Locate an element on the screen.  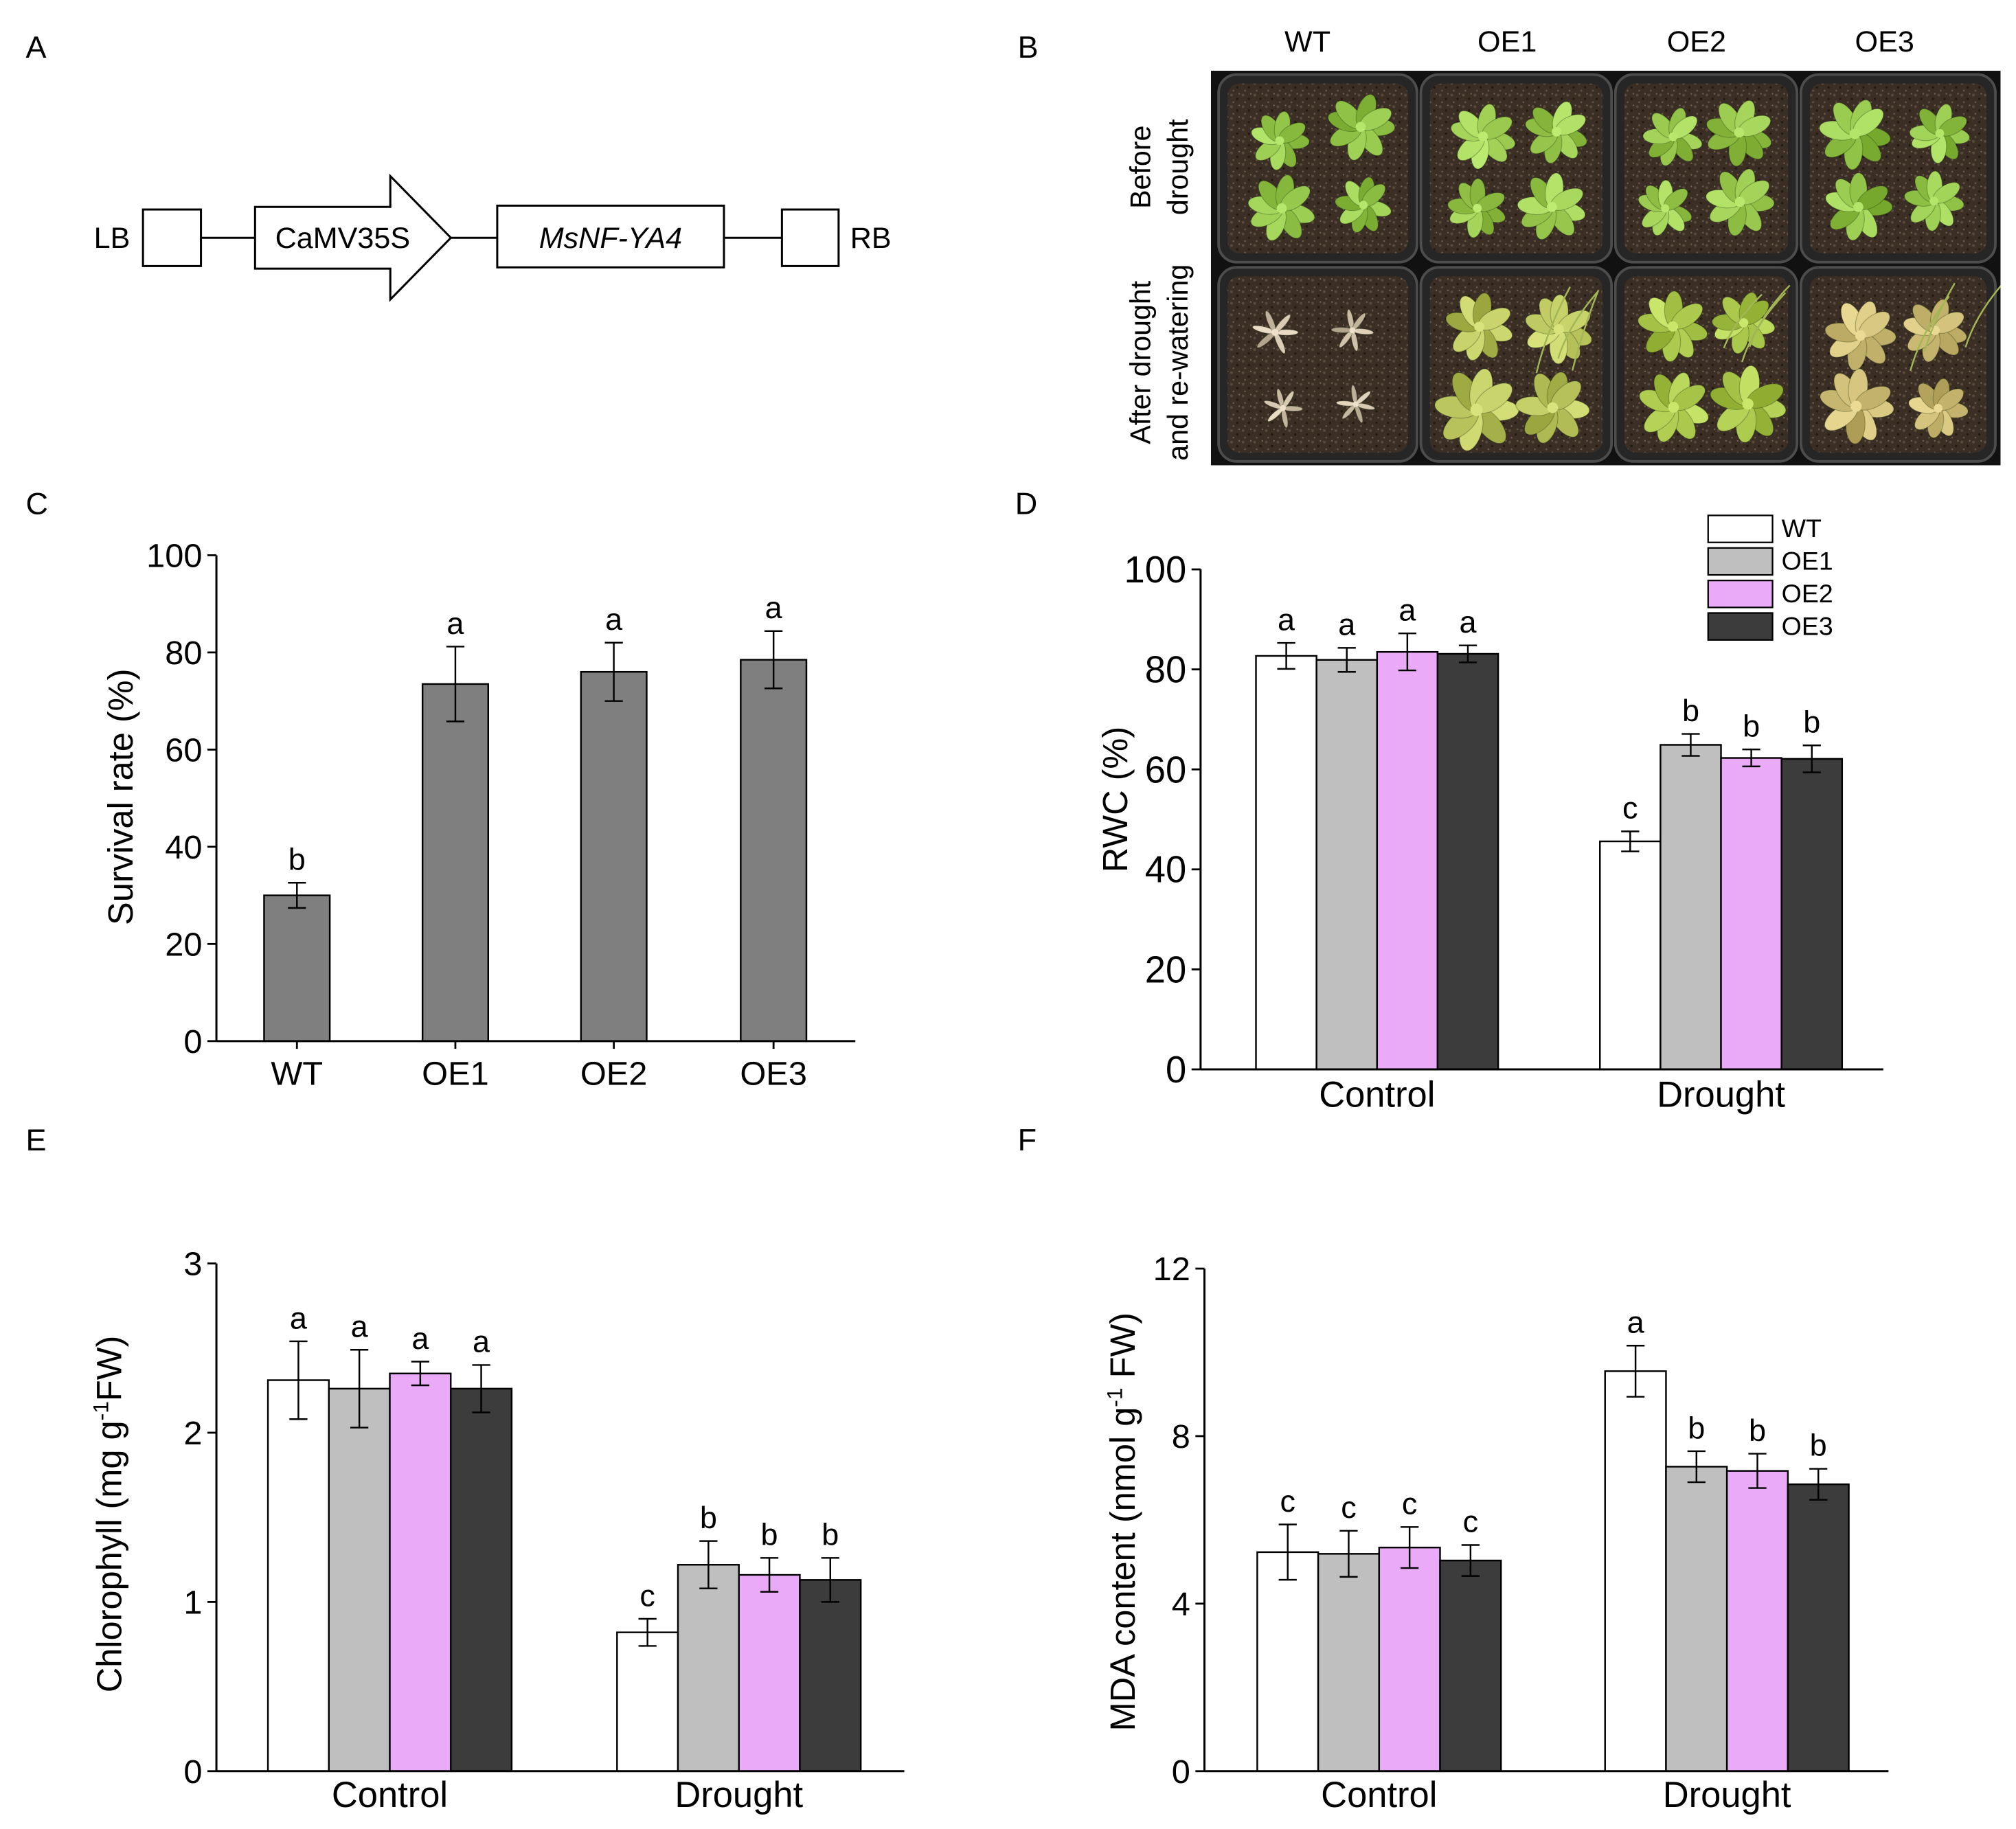
bar-control-oe1 is located at coordinates (1349, 1663).